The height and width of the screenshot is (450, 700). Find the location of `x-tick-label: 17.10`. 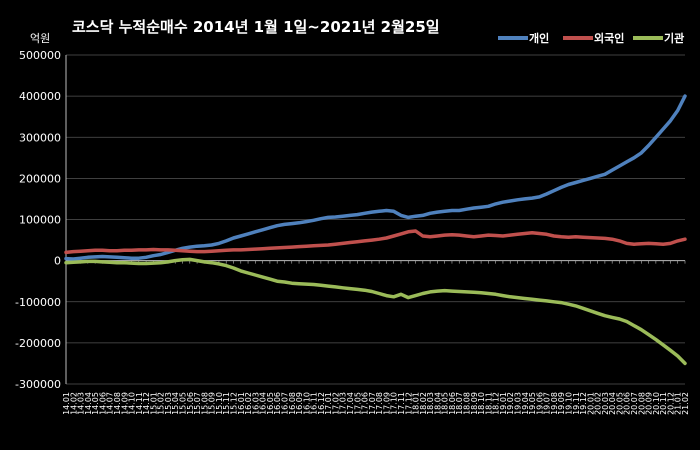

x-tick-label: 17.10 is located at coordinates (394, 403).